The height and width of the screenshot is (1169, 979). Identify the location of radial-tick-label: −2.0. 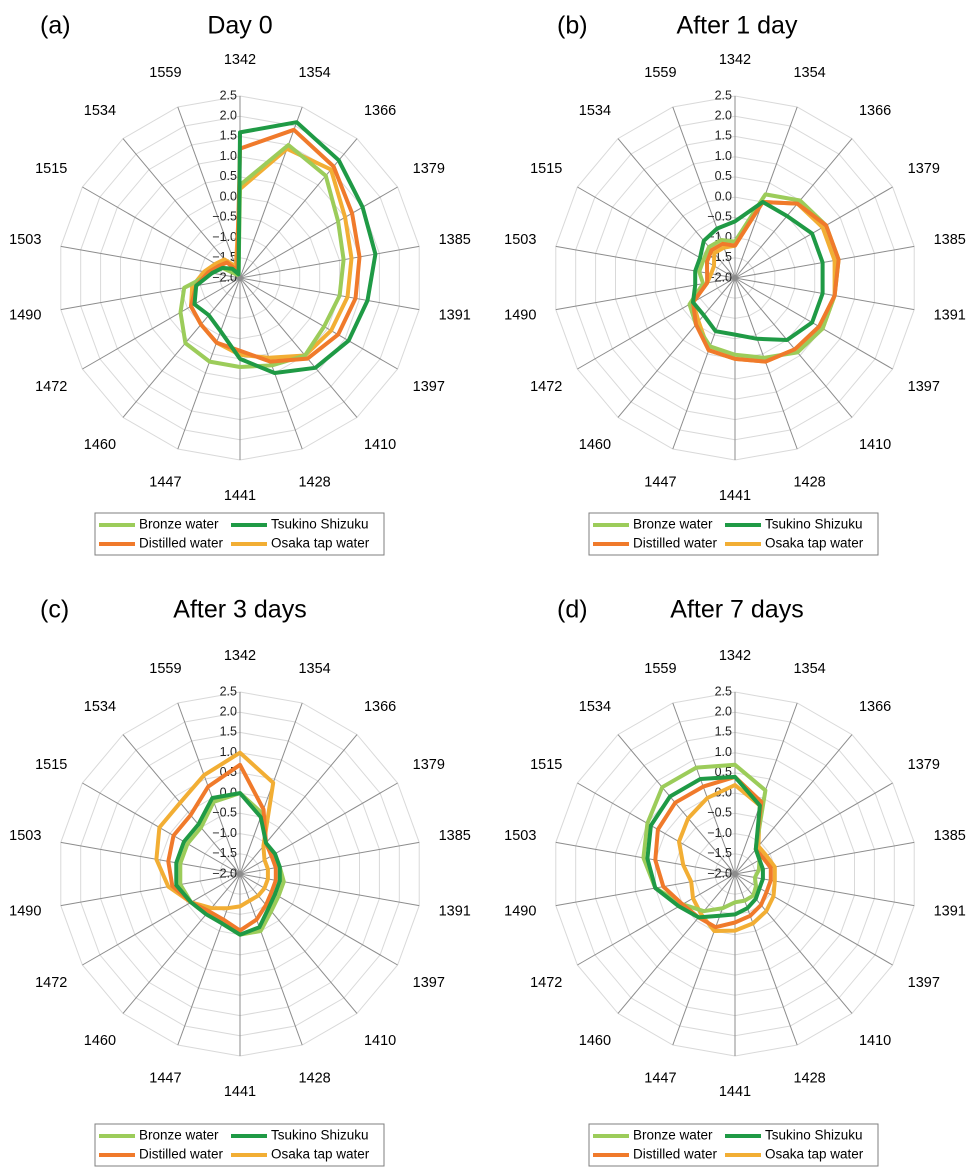
(719, 873).